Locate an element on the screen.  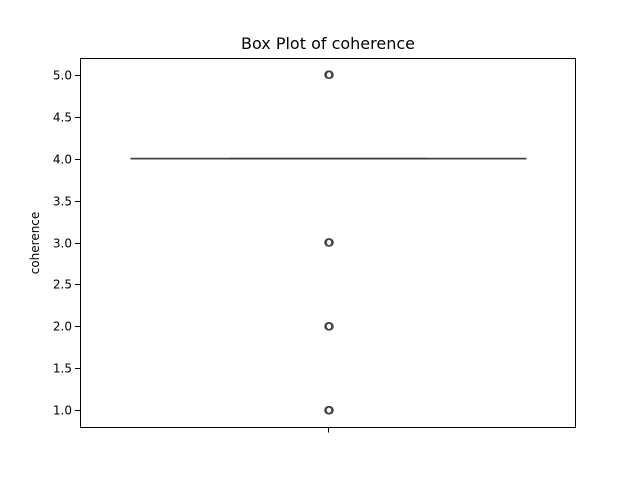
y-tick-label: 2.0 is located at coordinates (62, 327).